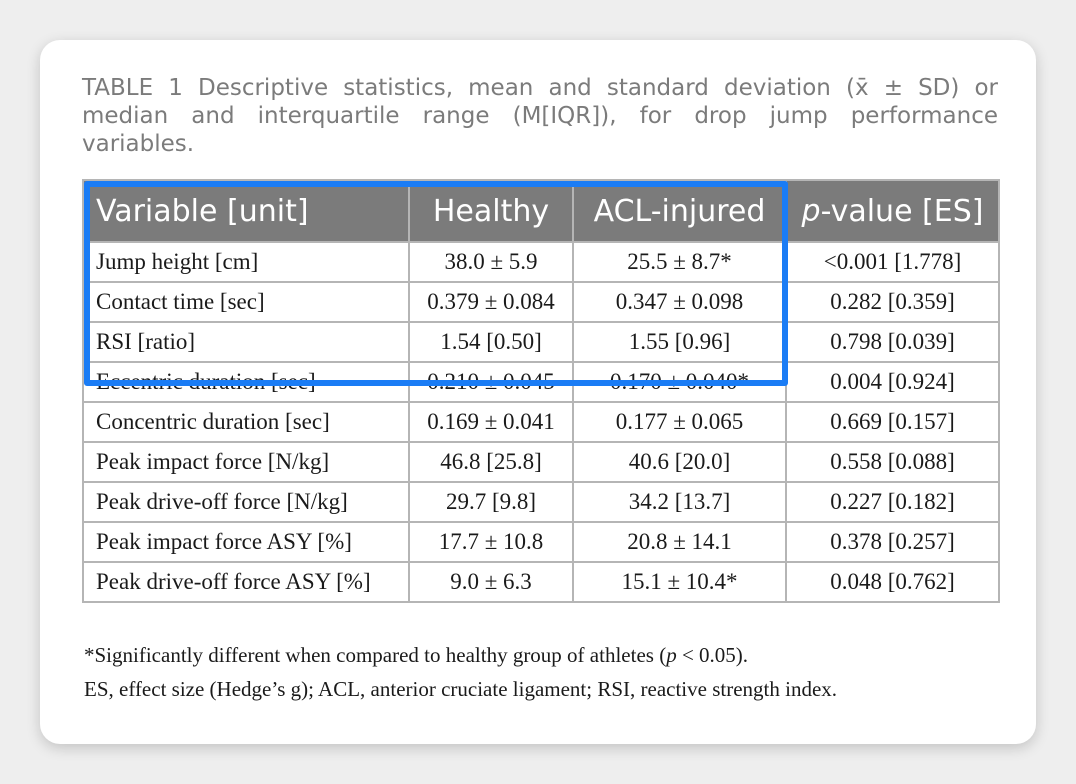 This screenshot has height=784, width=1076. I want to click on cell-p-value: 0.669 [0.157], so click(892, 422).